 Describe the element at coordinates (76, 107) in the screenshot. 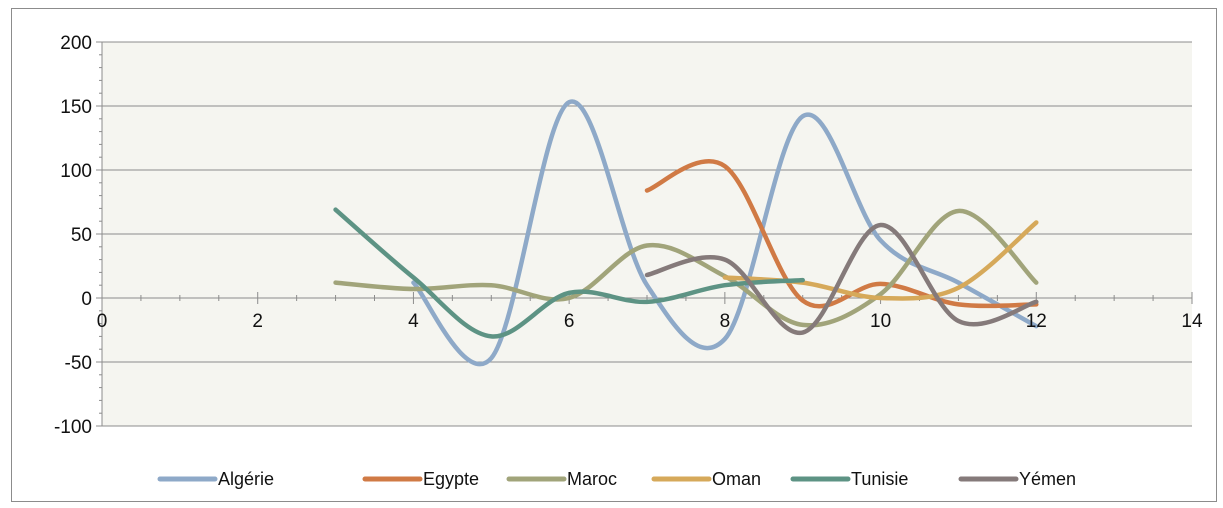

I see `y-tick-label: 150` at that location.